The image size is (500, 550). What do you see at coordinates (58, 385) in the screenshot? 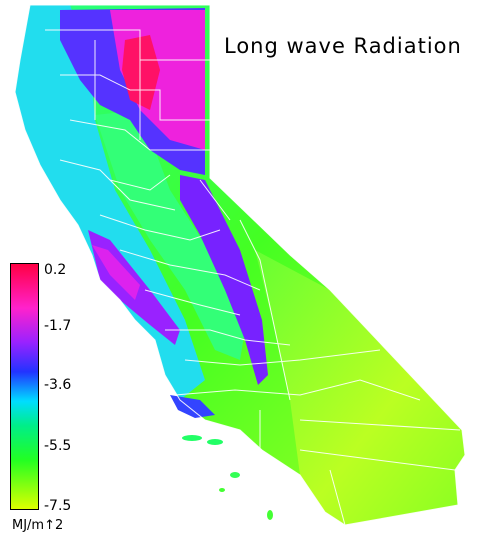
I see `legend-tick-3: -3.6` at bounding box center [58, 385].